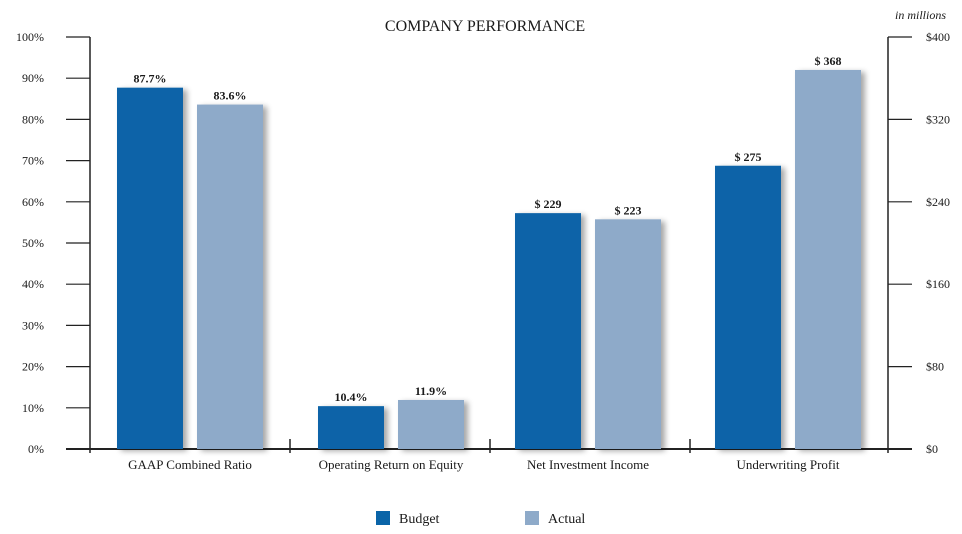 Image resolution: width=962 pixels, height=534 pixels. I want to click on left-tick-label: 40%, so click(33, 284).